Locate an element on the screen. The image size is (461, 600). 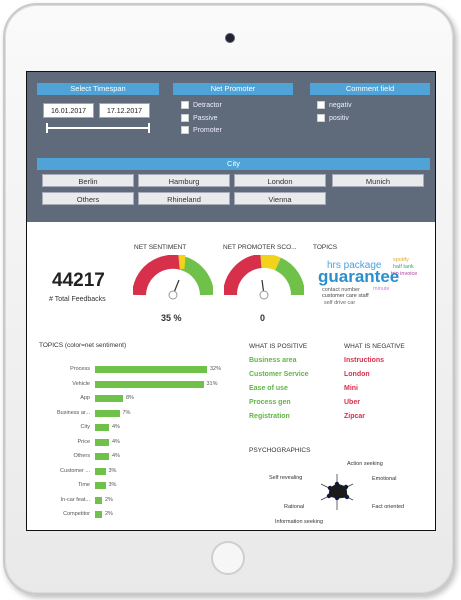
city-rhineland: Rhineland is located at coordinates (184, 198).